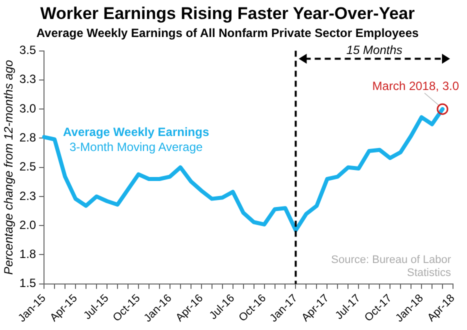  I want to click on y-tick-label: 1.5, so click(27, 283).